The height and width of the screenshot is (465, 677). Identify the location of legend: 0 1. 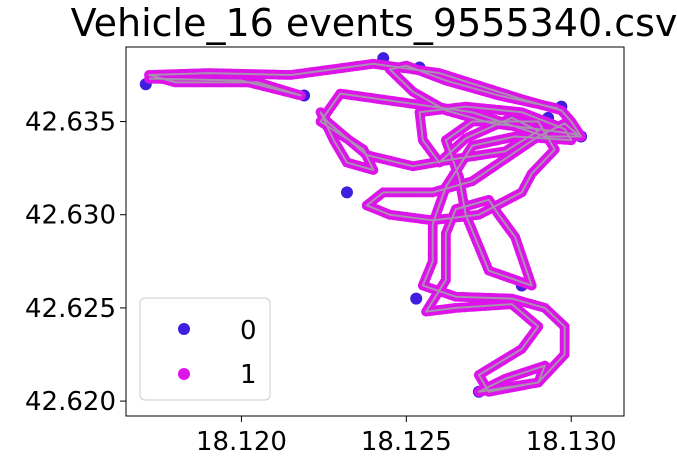
(205, 349).